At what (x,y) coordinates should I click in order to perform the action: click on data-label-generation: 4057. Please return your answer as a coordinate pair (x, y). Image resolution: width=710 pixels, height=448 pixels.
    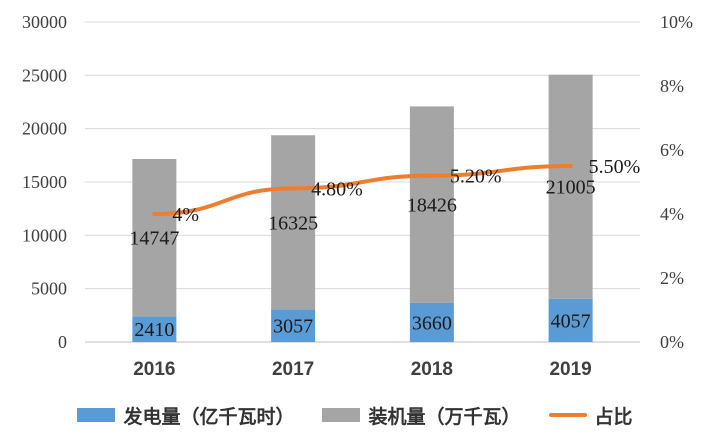
    Looking at the image, I should click on (571, 321).